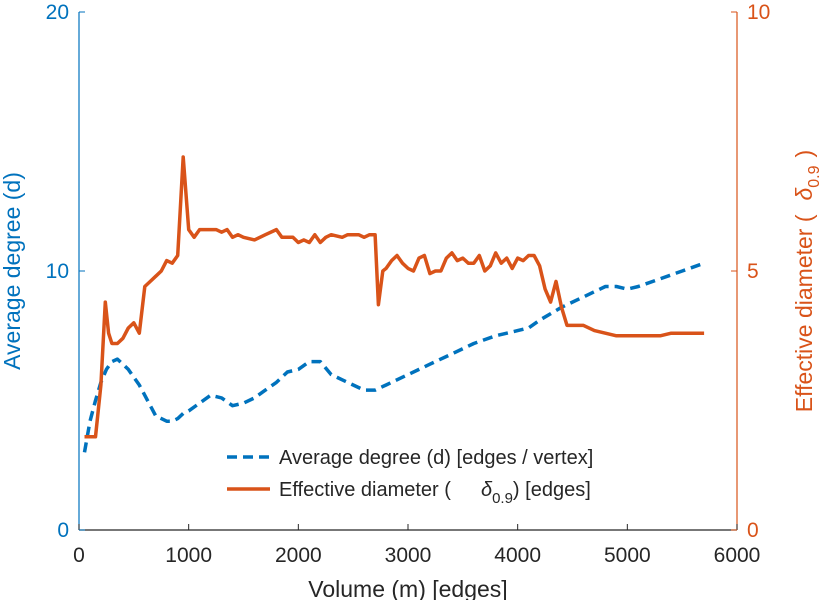 The height and width of the screenshot is (600, 829). Describe the element at coordinates (502, 498) in the screenshot. I see `legend-label-effective-diameter-subscript: 0.9` at that location.